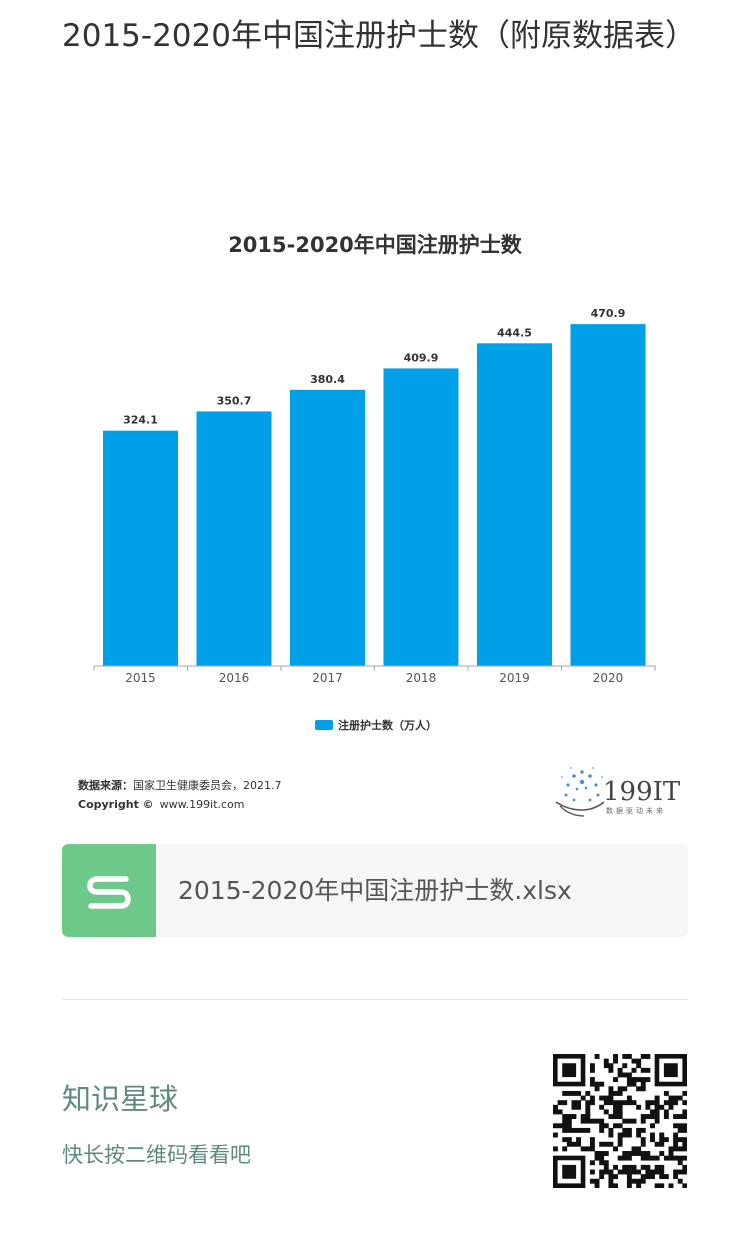  I want to click on footer-subtitle: 快长按二维码看看吧, so click(156, 1155).